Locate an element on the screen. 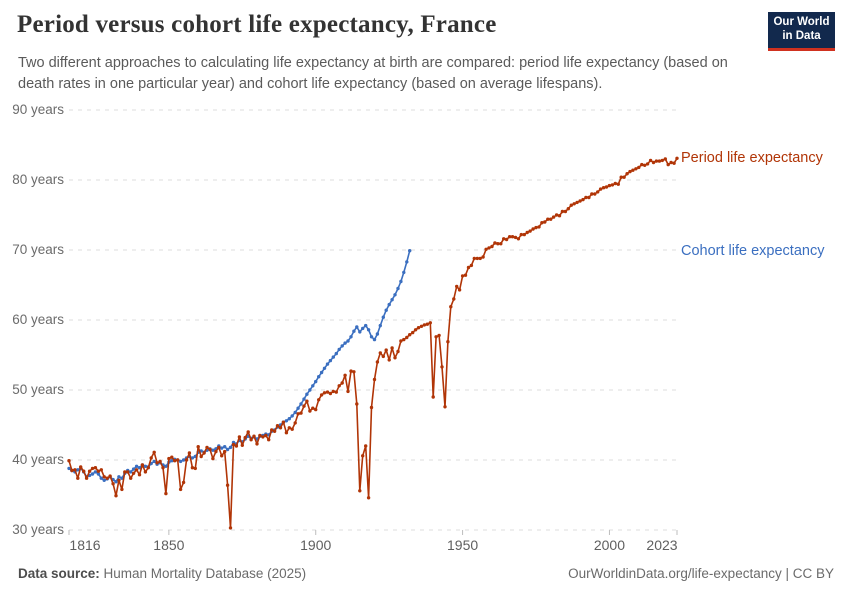 The image size is (850, 600). owid-logo: Our World in Data is located at coordinates (801, 31).